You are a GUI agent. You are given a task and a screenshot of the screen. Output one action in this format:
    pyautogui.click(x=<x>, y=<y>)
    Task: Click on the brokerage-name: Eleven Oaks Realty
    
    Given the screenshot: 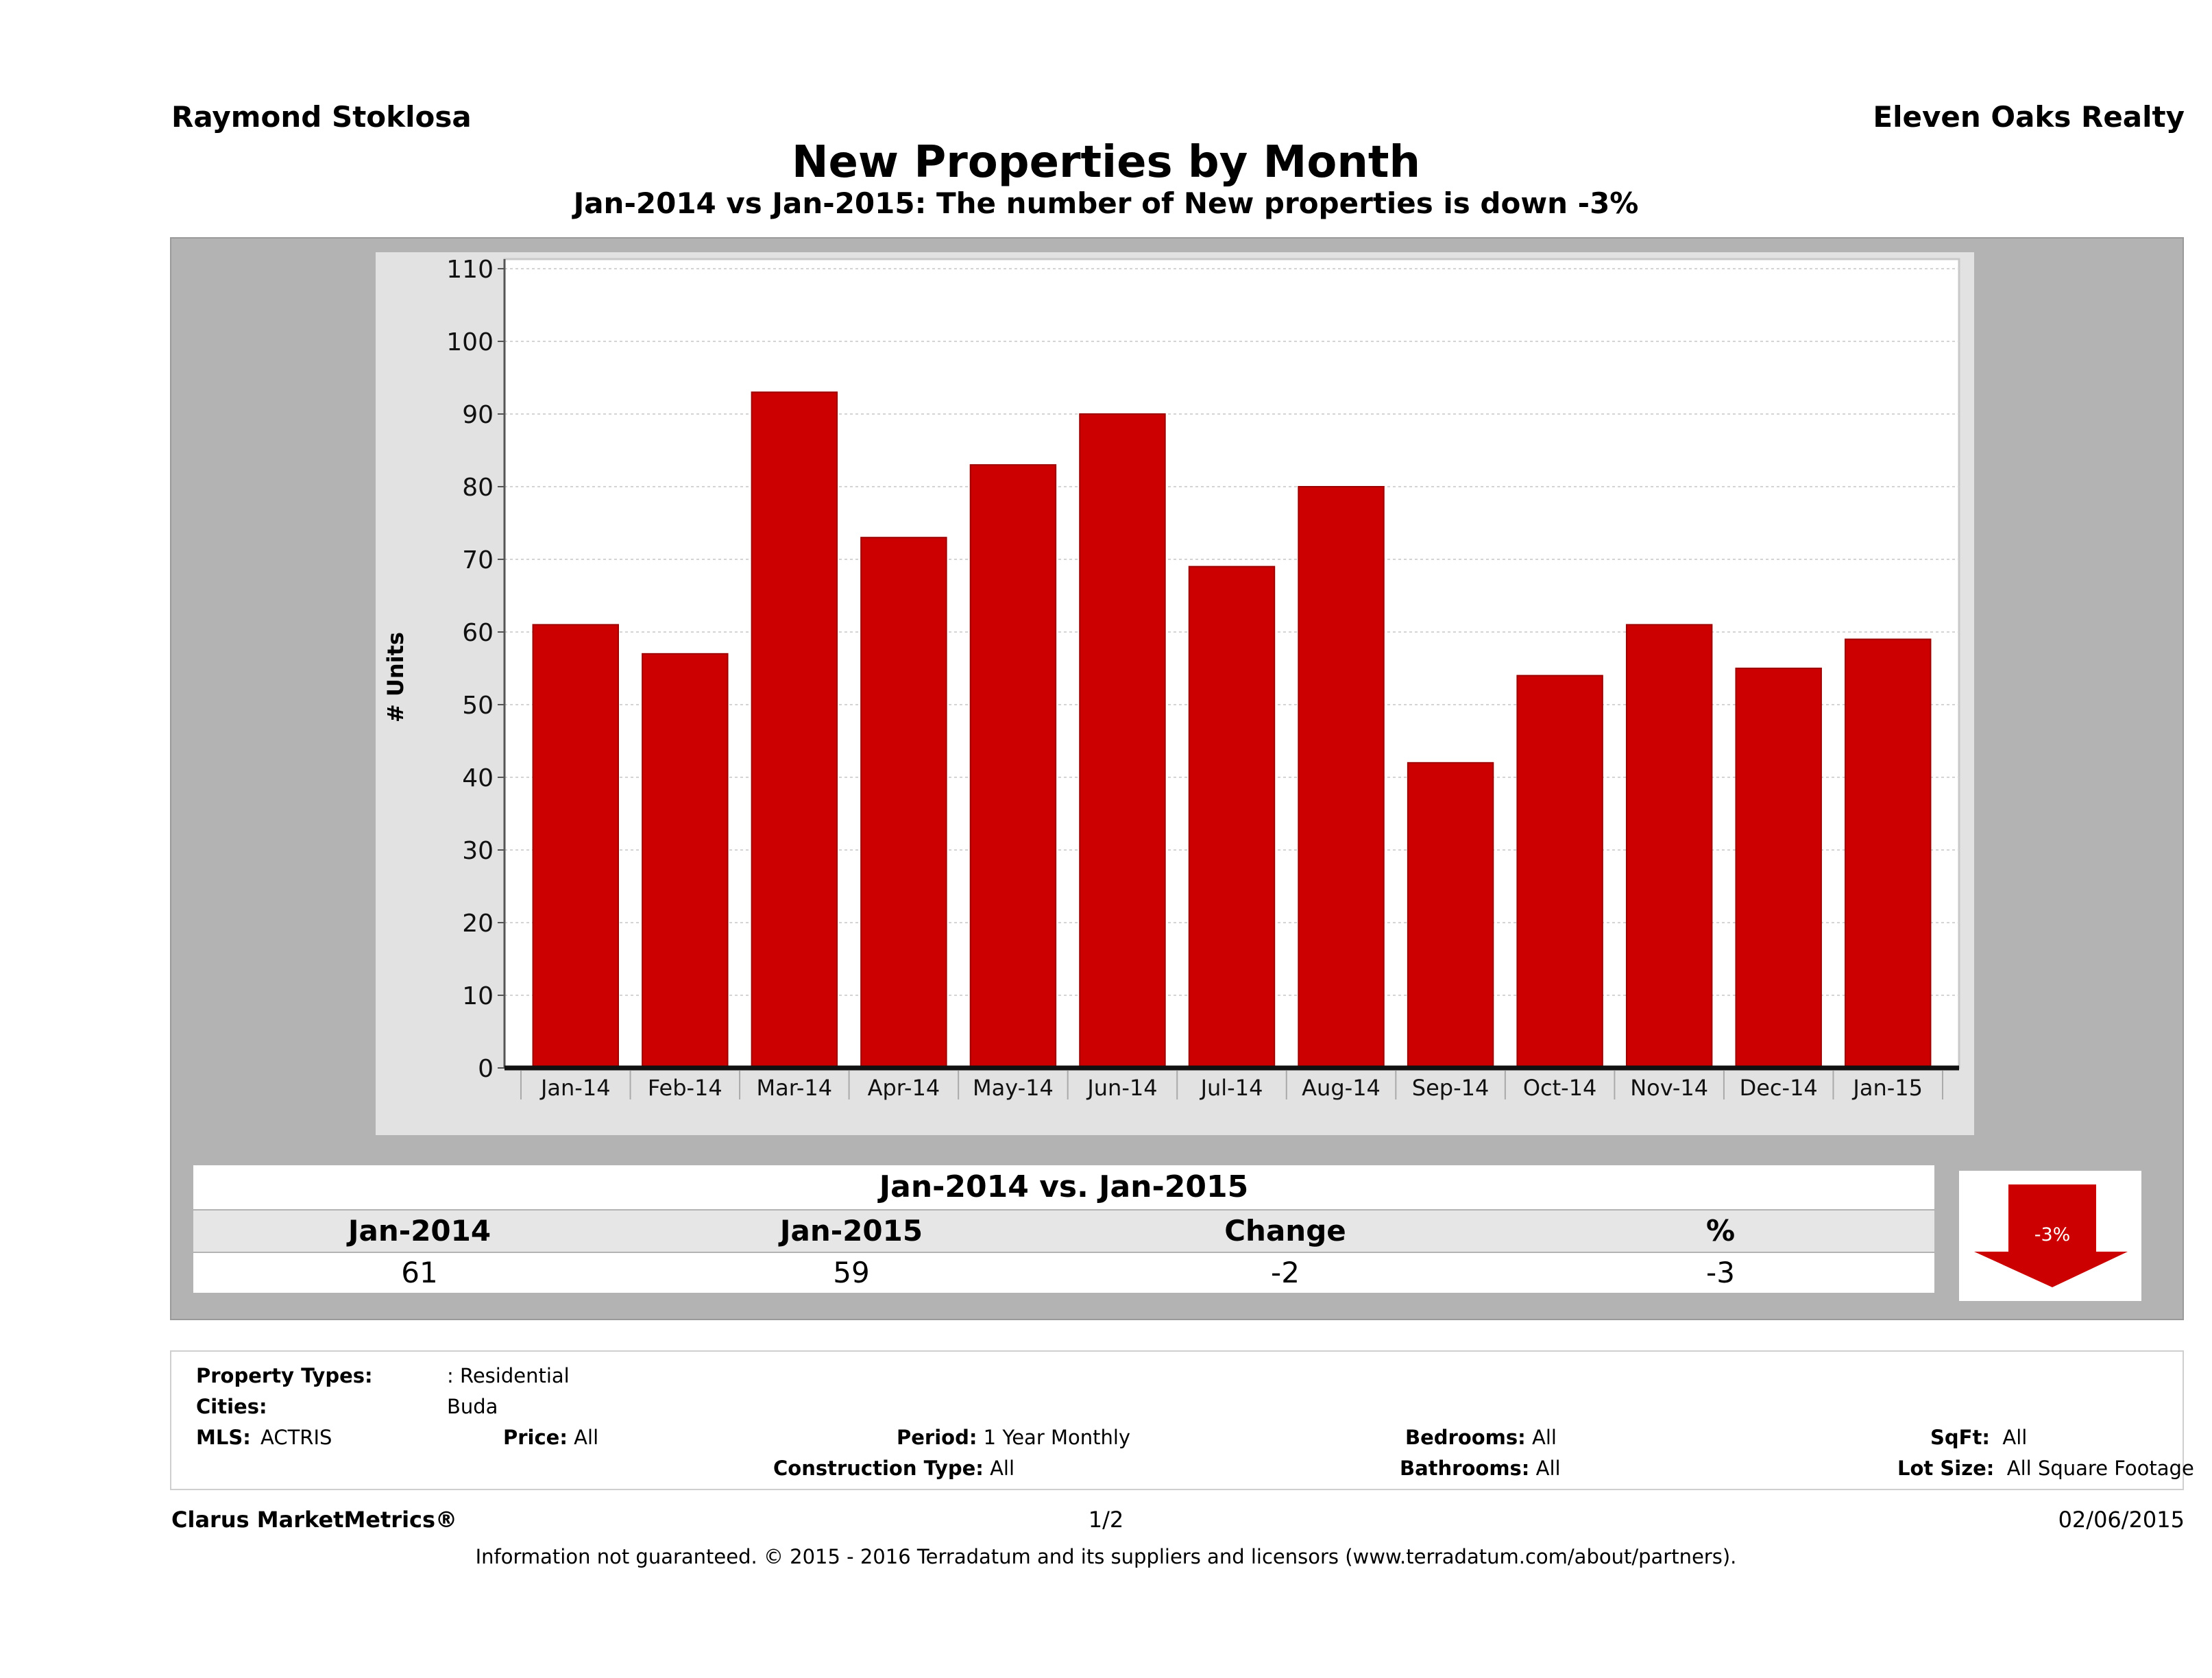 What is the action you would take?
    pyautogui.click(x=2029, y=117)
    